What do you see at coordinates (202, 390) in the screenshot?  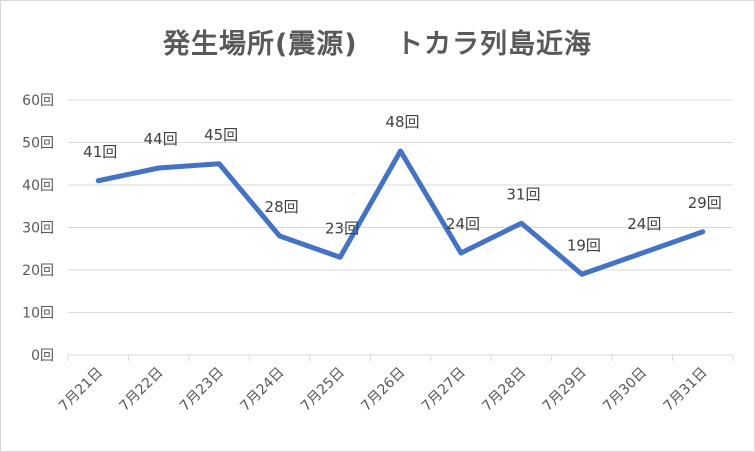 I see `x-tick-label: 7月23日` at bounding box center [202, 390].